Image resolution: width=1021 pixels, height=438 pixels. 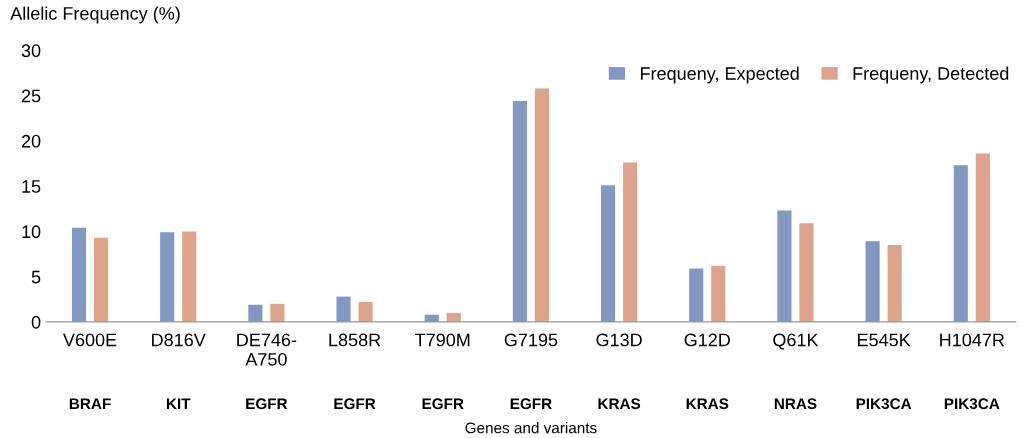 I want to click on x-tick-label: L858R, so click(x=355, y=340).